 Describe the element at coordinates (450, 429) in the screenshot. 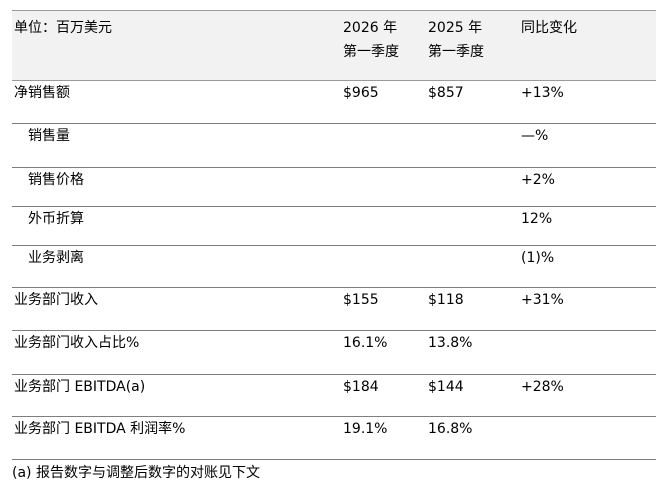

I see `row-value-2025: 16.8%` at that location.